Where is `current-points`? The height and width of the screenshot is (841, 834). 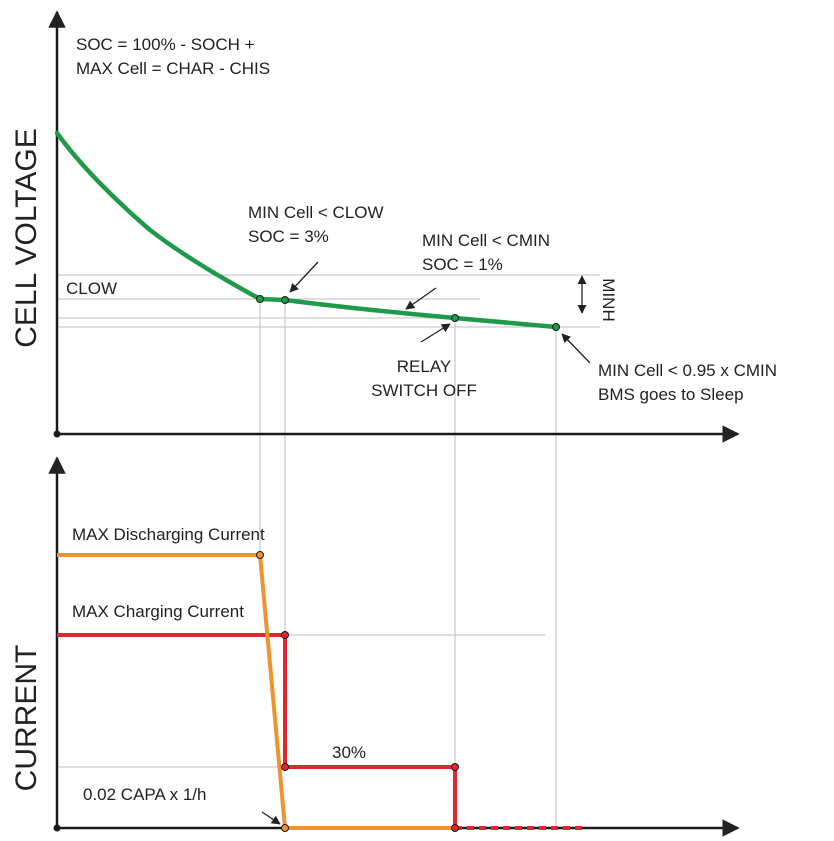 current-points is located at coordinates (357, 691).